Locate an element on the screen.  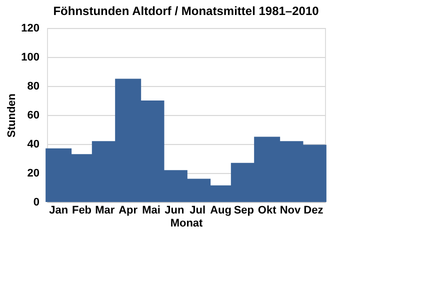
y-tick-label: 0 is located at coordinates (36, 202).